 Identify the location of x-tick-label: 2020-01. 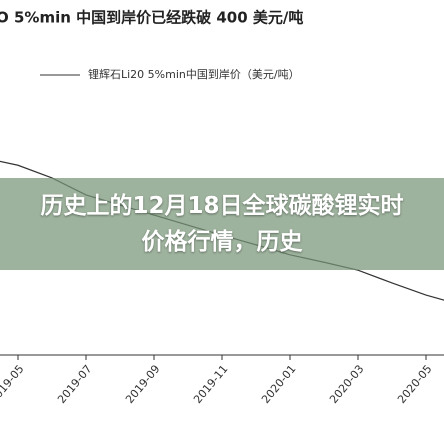
(279, 385).